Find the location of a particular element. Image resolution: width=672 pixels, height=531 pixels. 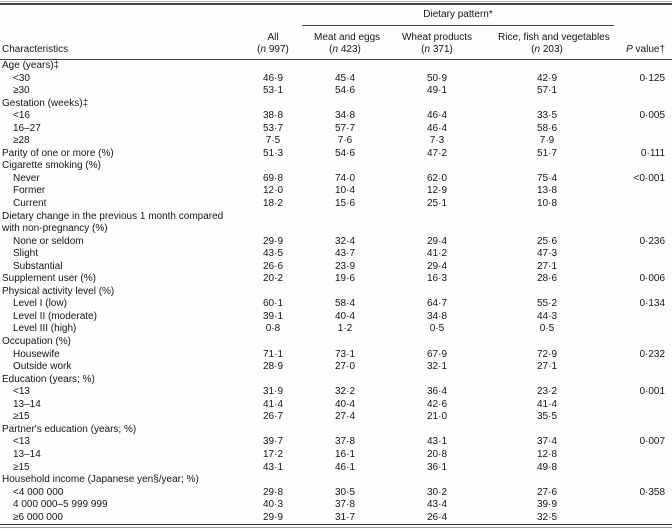

table-row: Housewife 71·1 73·1 67·9 72·9 0·232 is located at coordinates (336, 355).